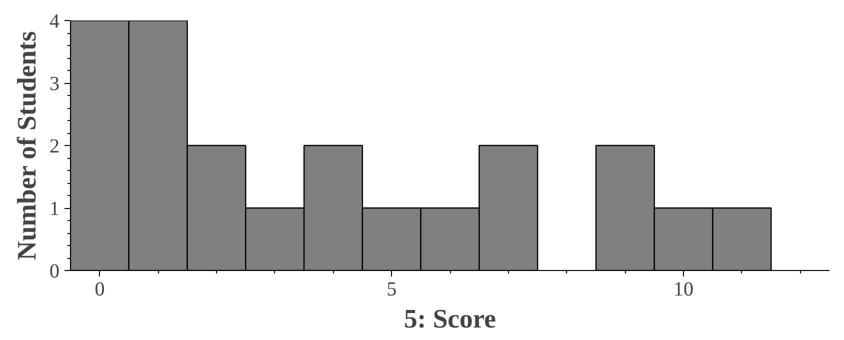 Image resolution: width=844 pixels, height=340 pixels. What do you see at coordinates (55, 209) in the screenshot?
I see `y-tick-label: 1` at bounding box center [55, 209].